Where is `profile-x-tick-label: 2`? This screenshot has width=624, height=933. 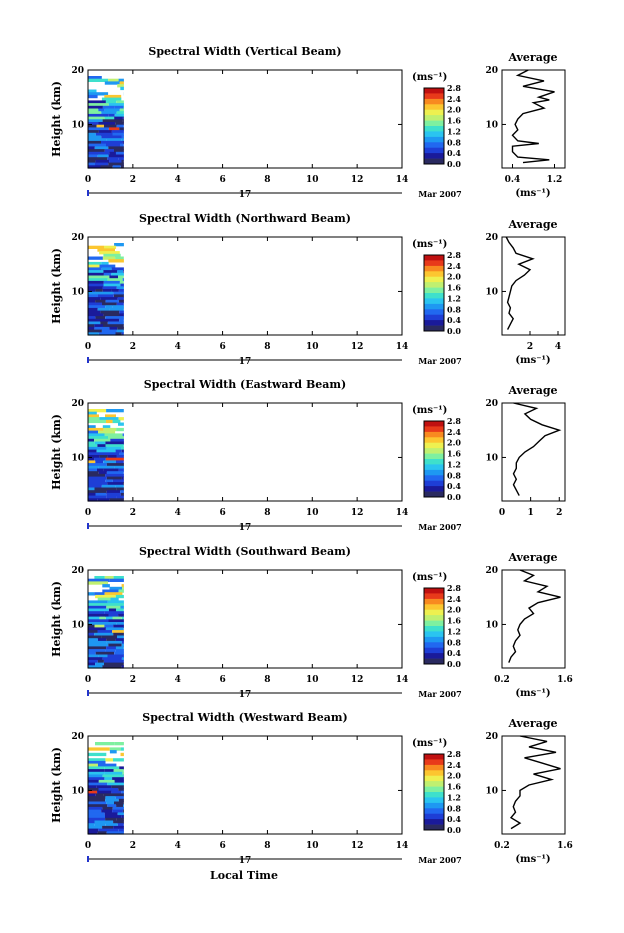
profile-x-tick-label: 2 is located at coordinates (530, 347).